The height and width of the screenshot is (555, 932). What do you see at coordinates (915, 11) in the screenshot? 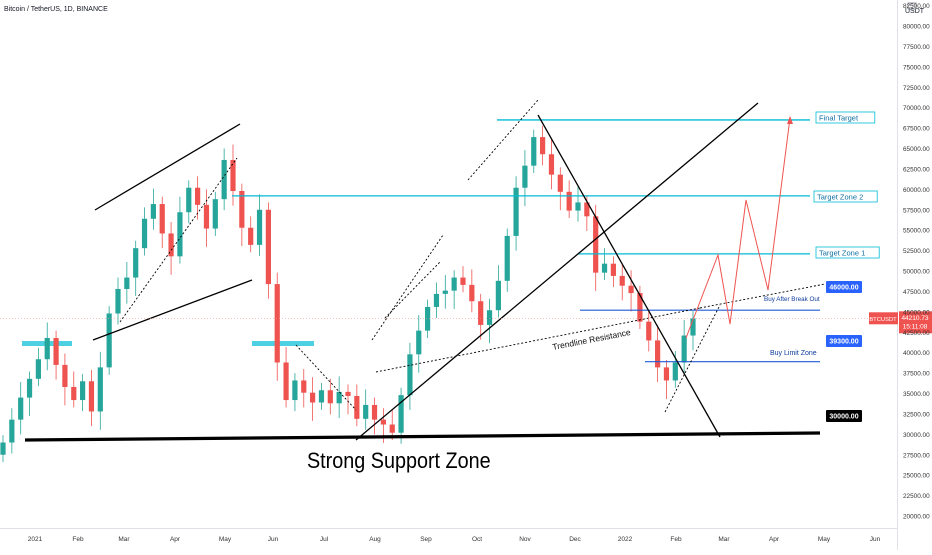
I see `currency-label: USDT` at bounding box center [915, 11].